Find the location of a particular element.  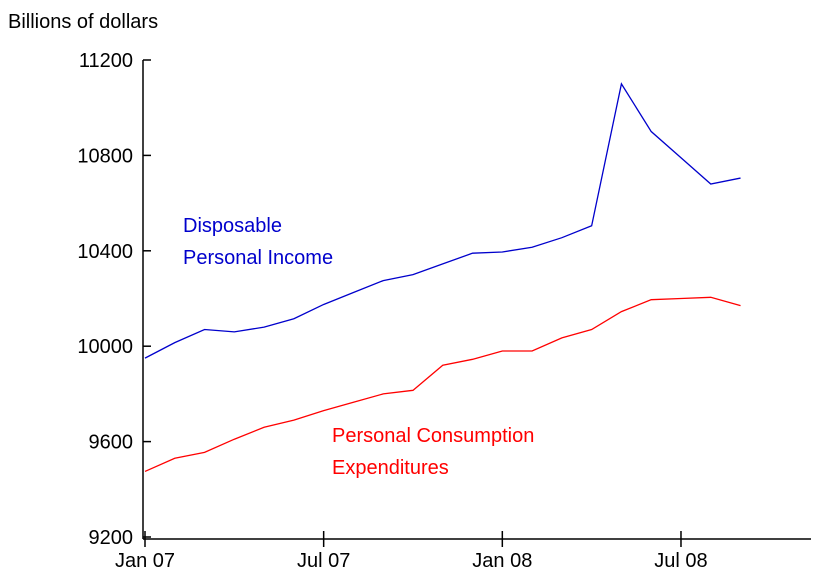

x-tick-label: Jul 08 is located at coordinates (680, 561).